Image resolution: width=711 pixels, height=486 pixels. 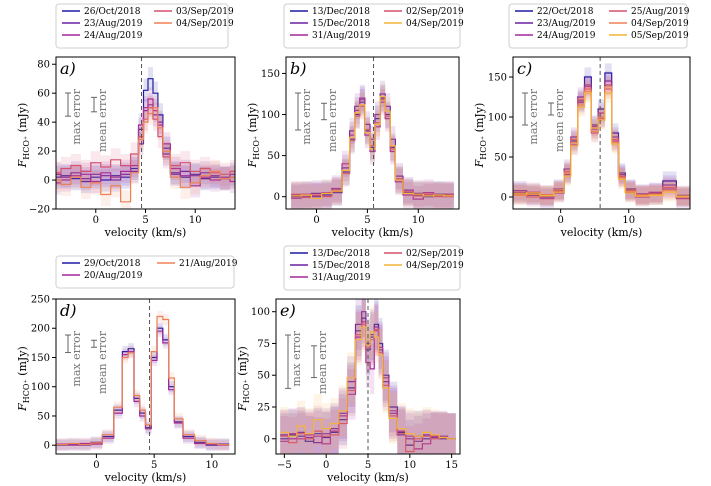 What do you see at coordinates (284, 465) in the screenshot?
I see `x-tick-label: −5` at bounding box center [284, 465].